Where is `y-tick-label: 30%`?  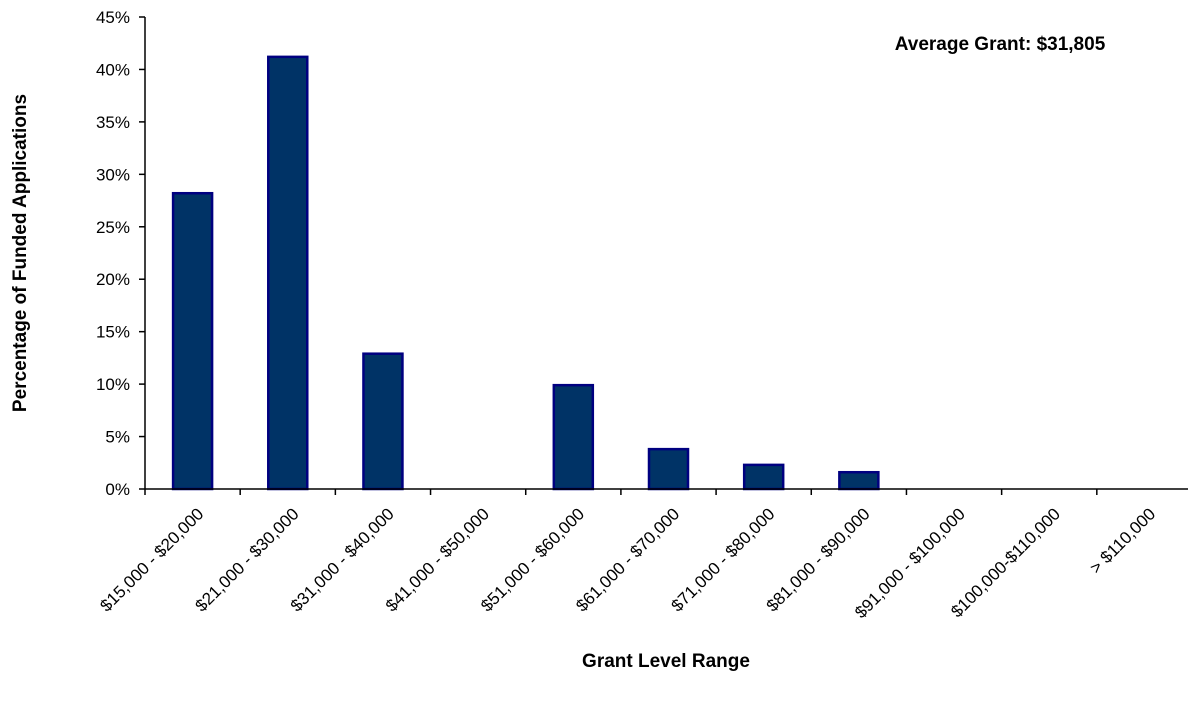
y-tick-label: 30% is located at coordinates (113, 174).